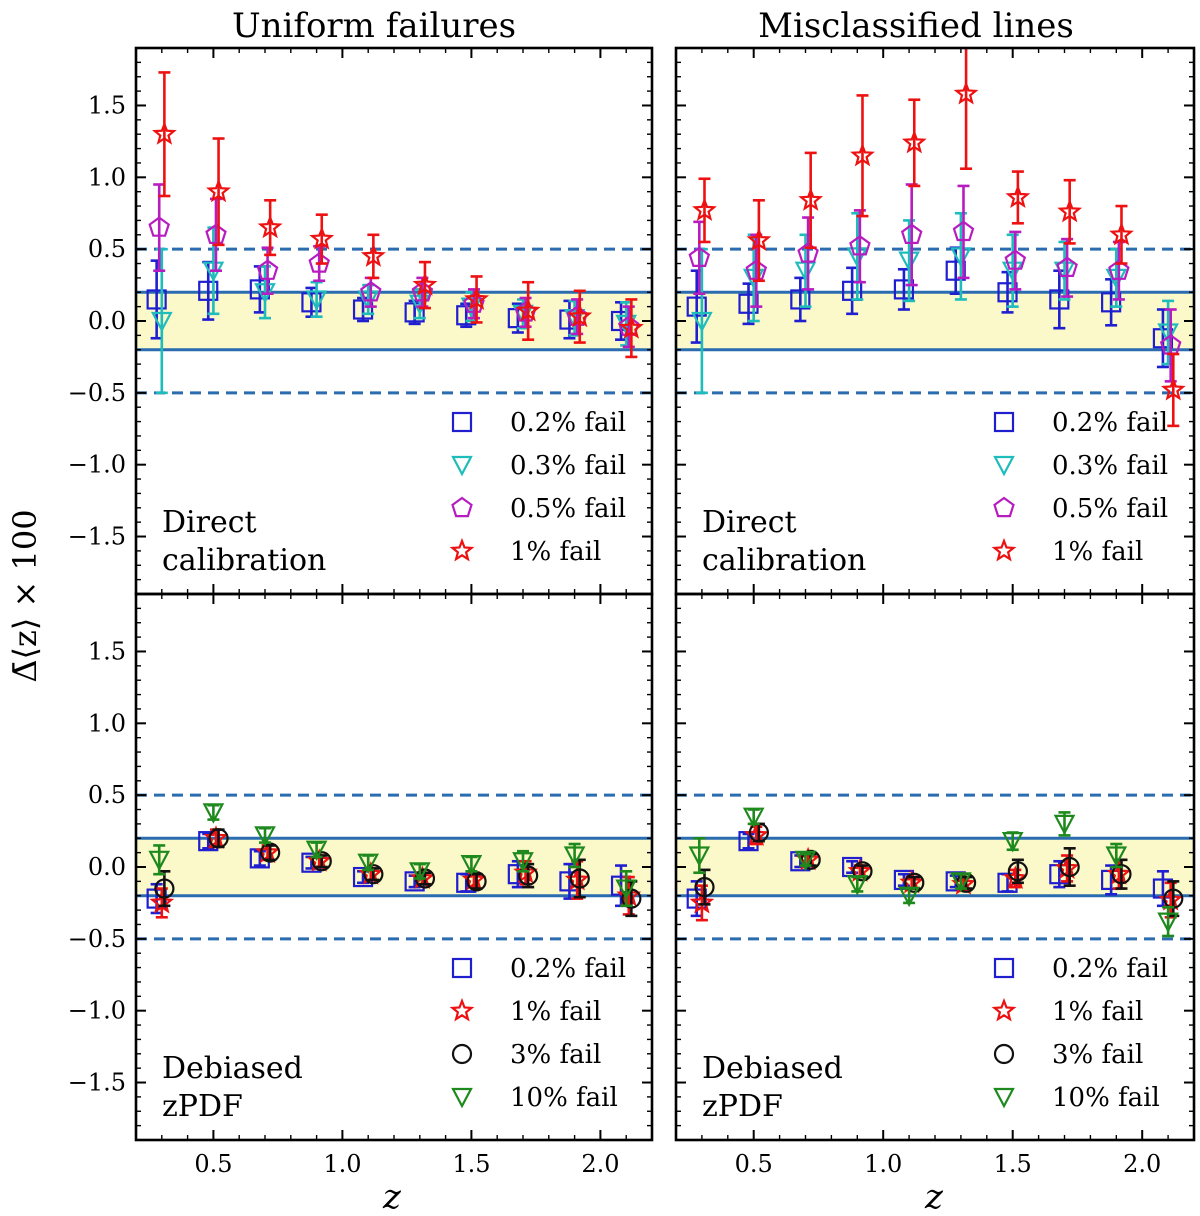 The width and height of the screenshot is (1200, 1216). What do you see at coordinates (342, 1164) in the screenshot?
I see `x-tick-label: 1.0` at bounding box center [342, 1164].